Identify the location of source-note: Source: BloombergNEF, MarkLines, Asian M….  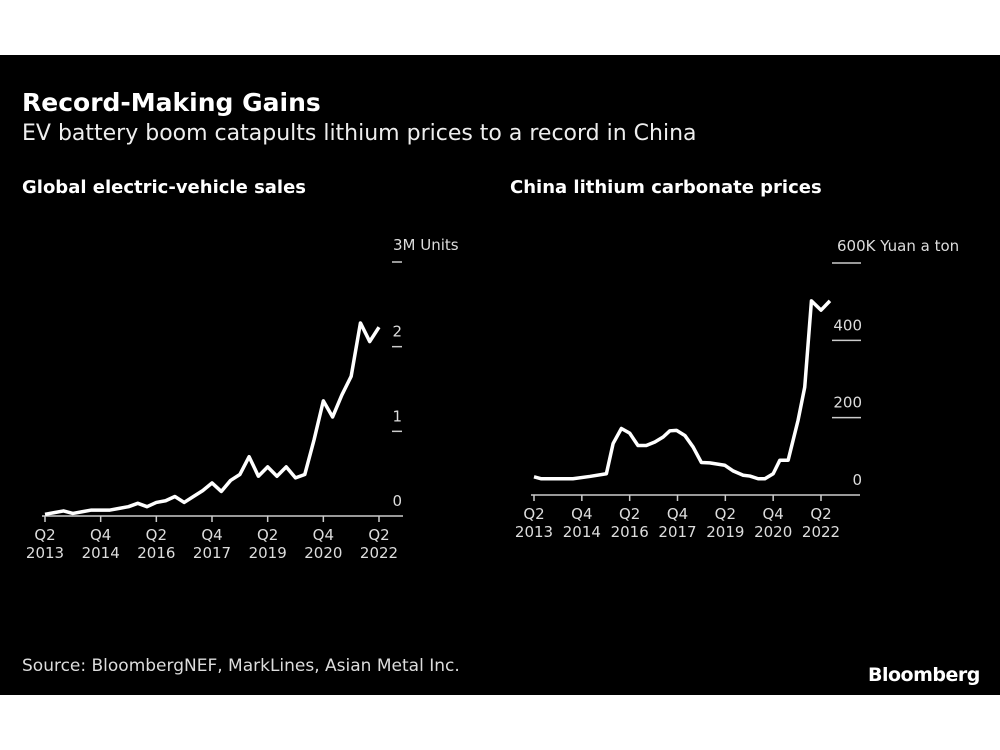
(241, 666).